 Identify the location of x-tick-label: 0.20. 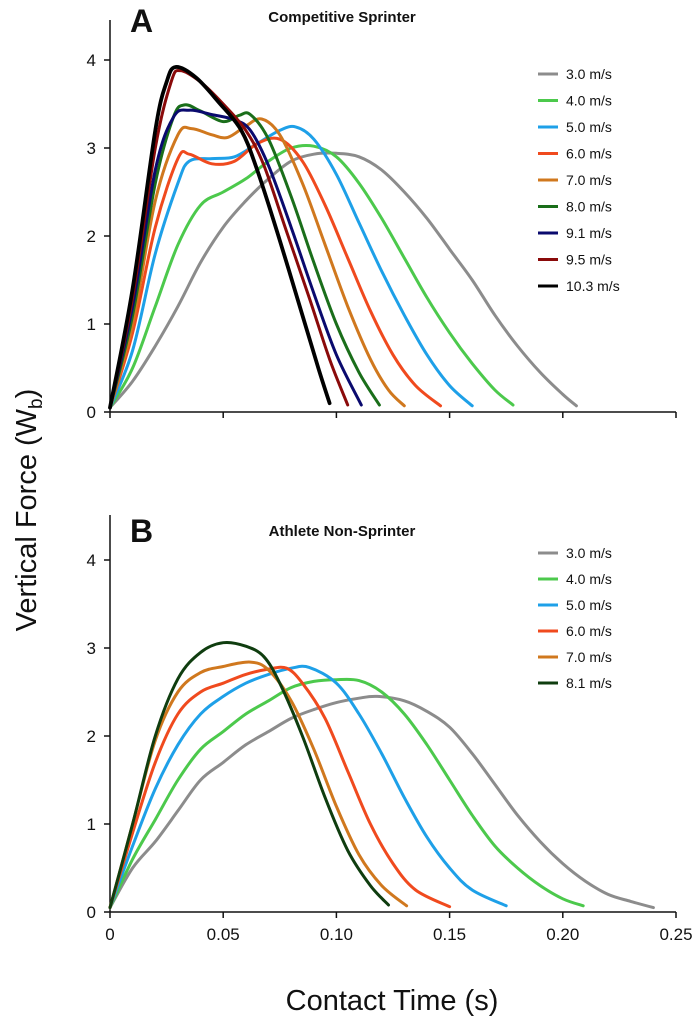
(562, 934).